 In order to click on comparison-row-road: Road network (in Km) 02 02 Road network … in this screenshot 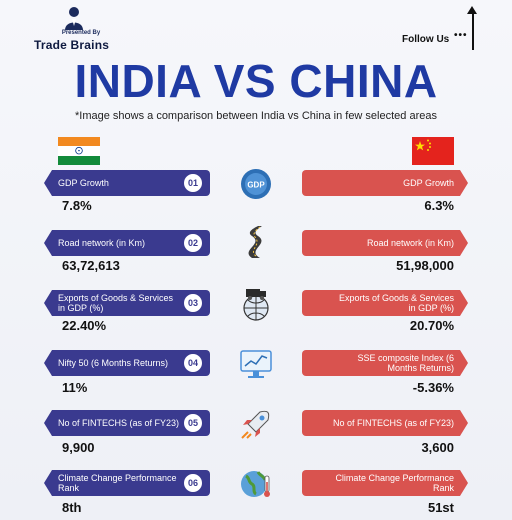, I will do `click(256, 258)`.